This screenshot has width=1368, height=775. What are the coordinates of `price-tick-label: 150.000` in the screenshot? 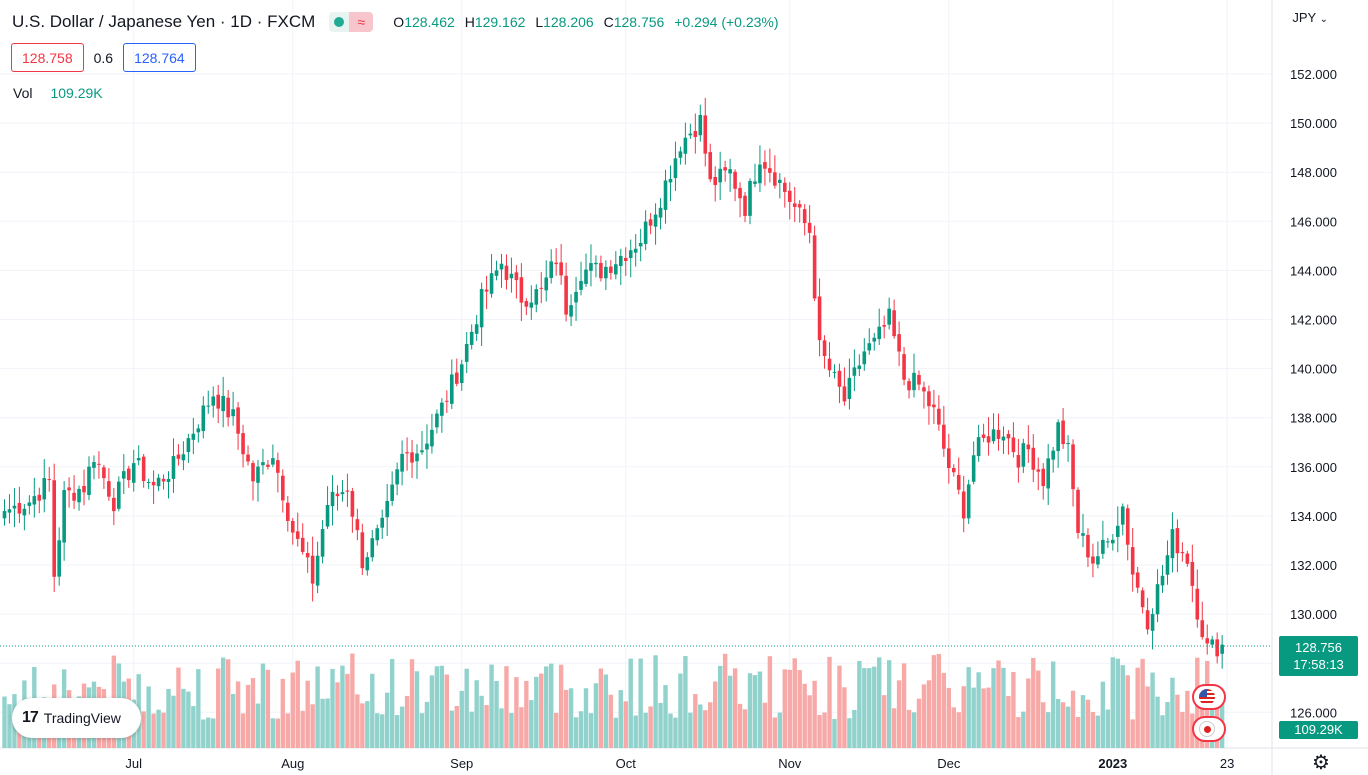 It's located at (1313, 123).